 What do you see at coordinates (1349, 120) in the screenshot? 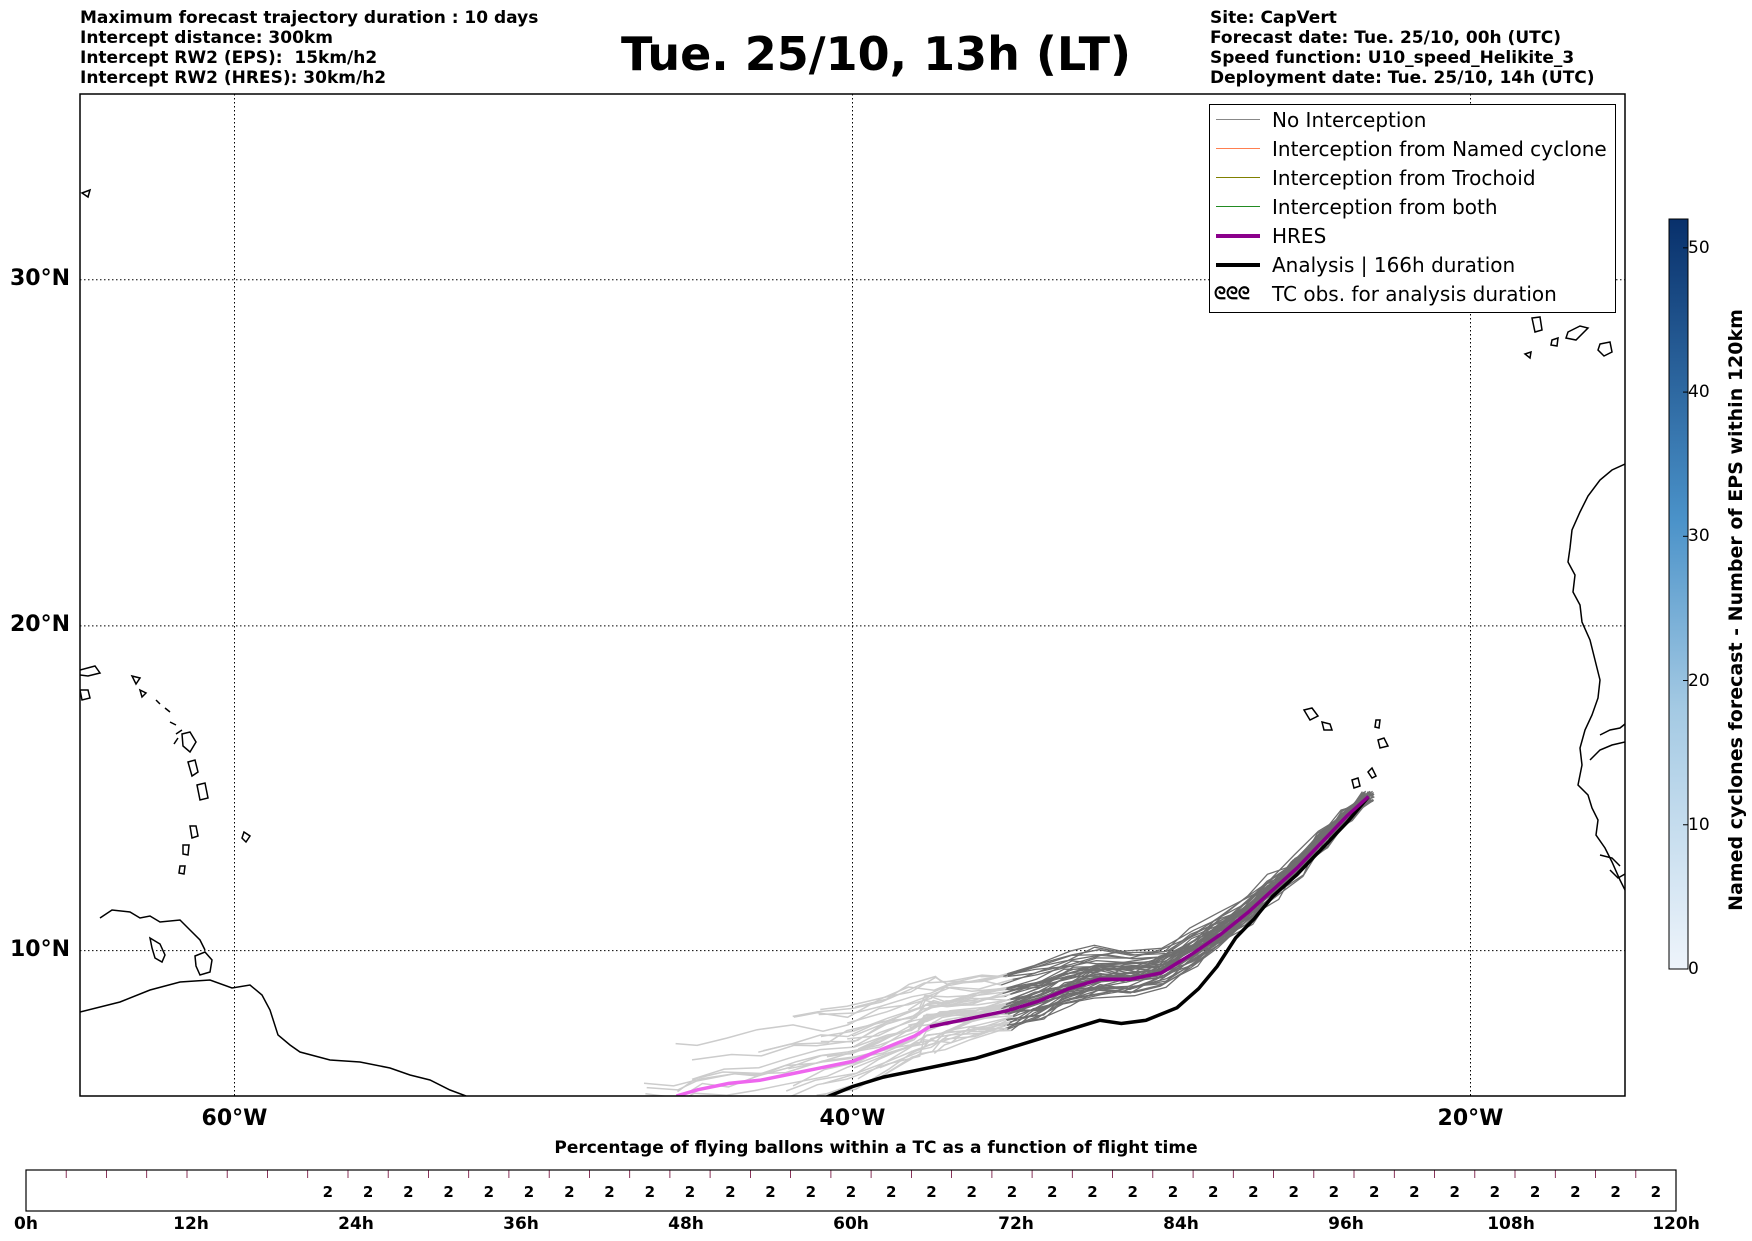
I see `legend-label: No Interception` at bounding box center [1349, 120].